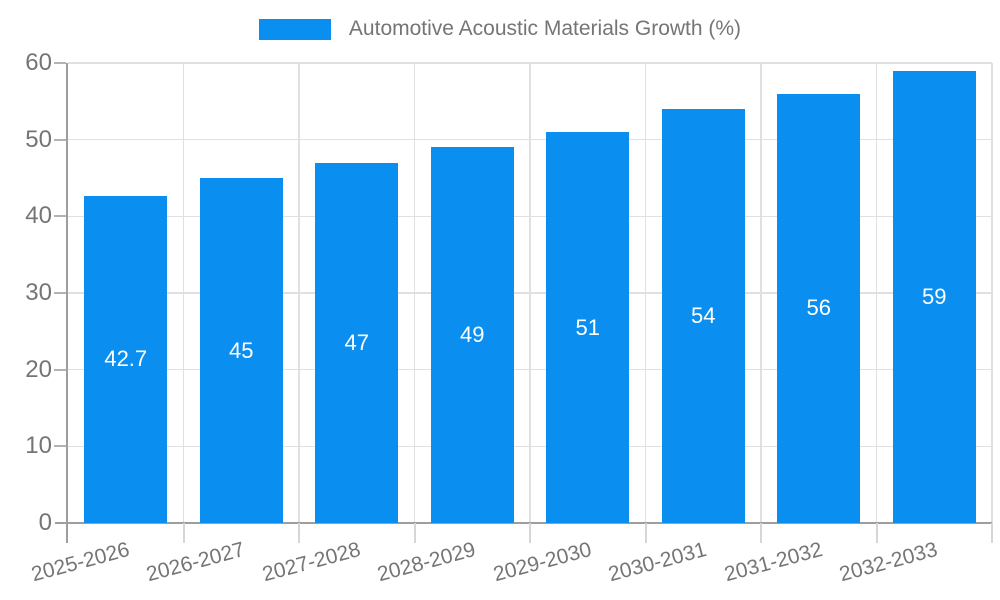  I want to click on y-axis-line, so click(67, 303).